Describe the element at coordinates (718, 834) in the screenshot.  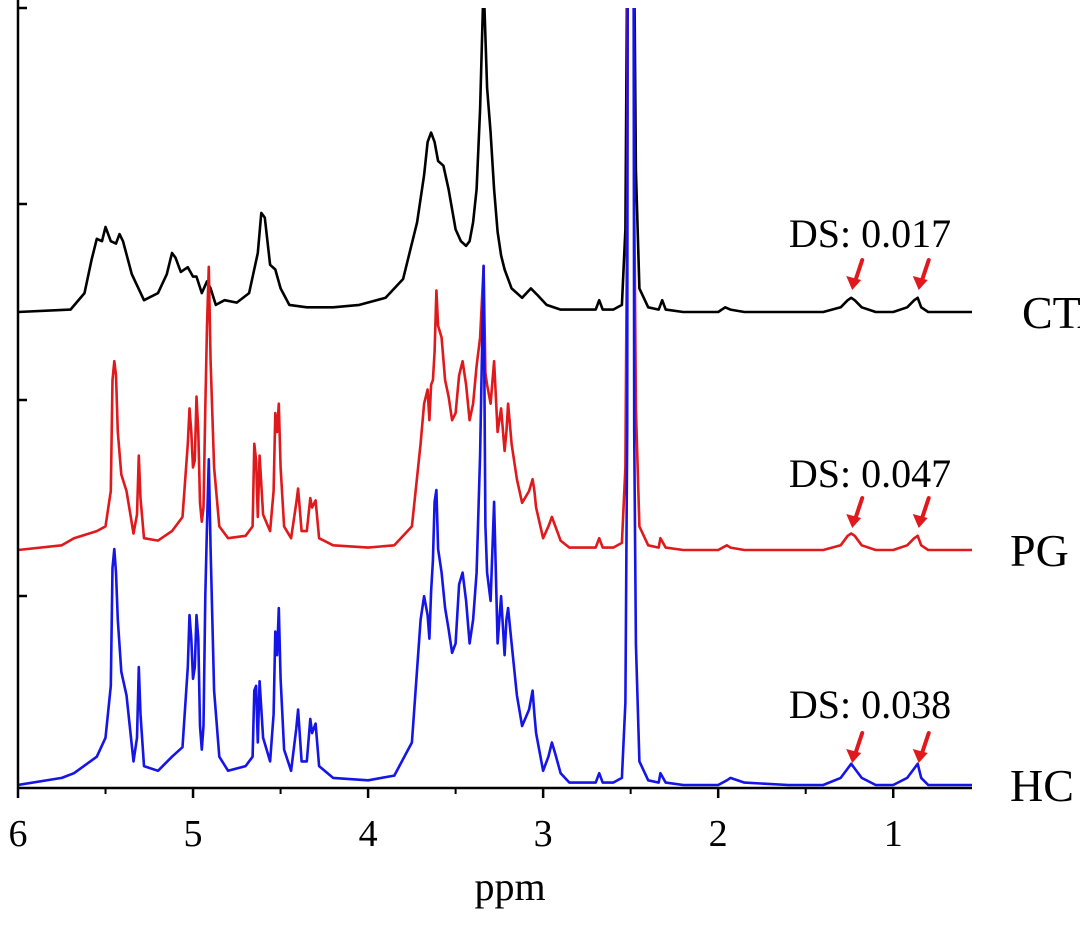
I see `x-tick-label-2: 2` at that location.